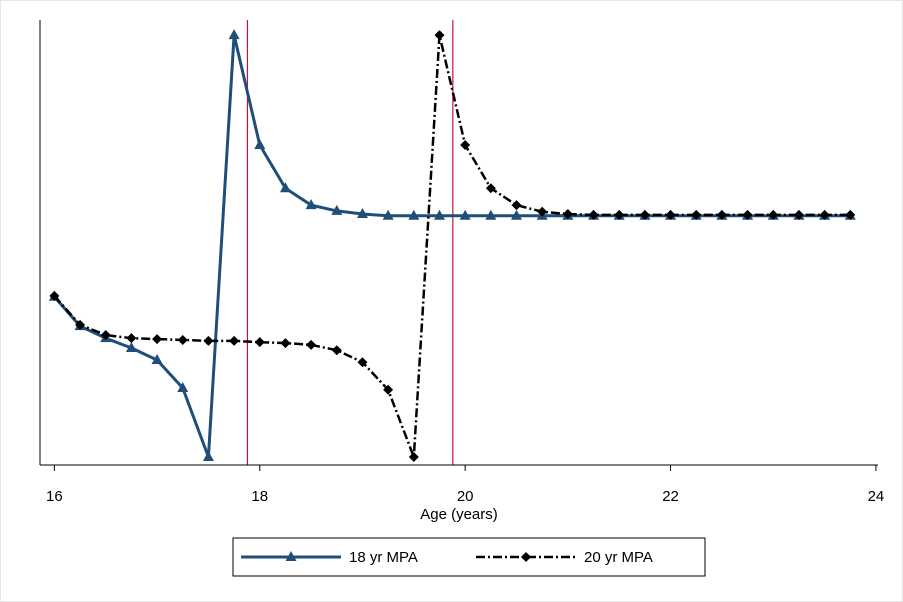  Describe the element at coordinates (469, 557) in the screenshot. I see `legend-box` at that location.